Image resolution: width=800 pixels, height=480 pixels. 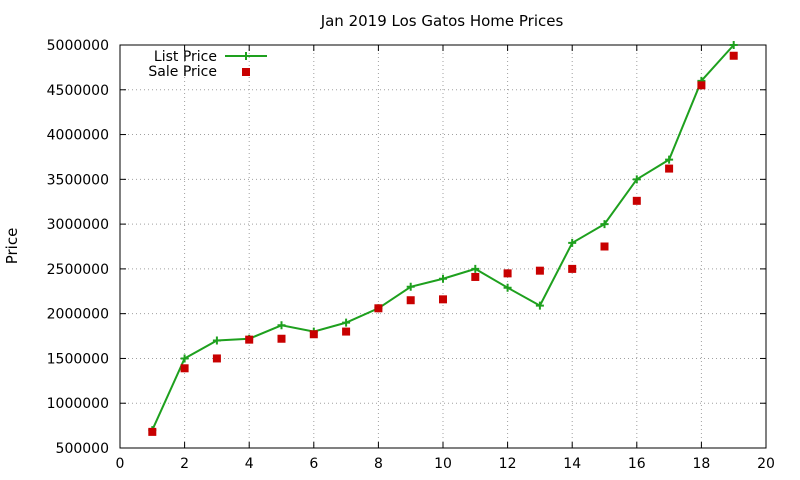 I want to click on y-tick-label: 3500000, so click(x=78, y=180).